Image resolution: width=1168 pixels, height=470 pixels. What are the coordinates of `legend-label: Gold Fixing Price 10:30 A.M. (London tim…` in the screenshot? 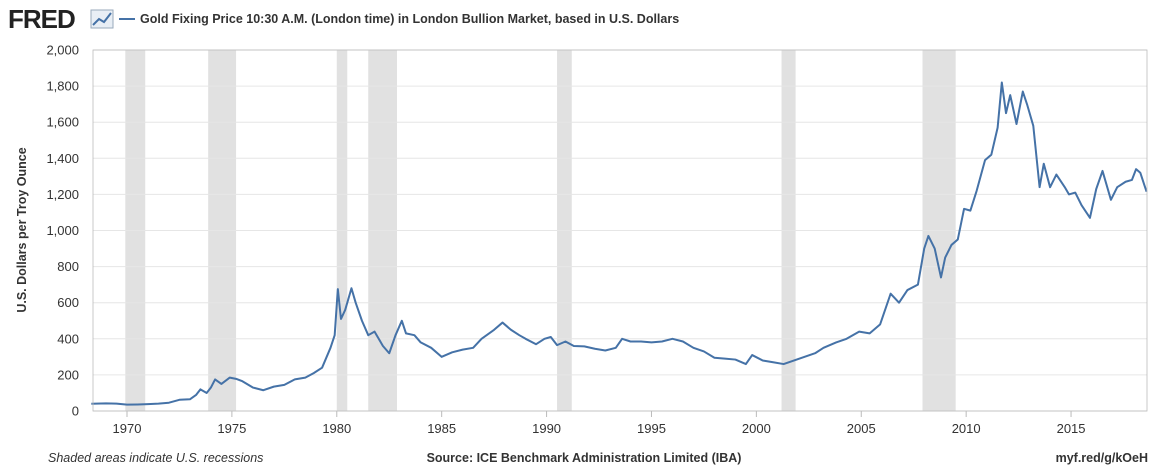 It's located at (409, 19).